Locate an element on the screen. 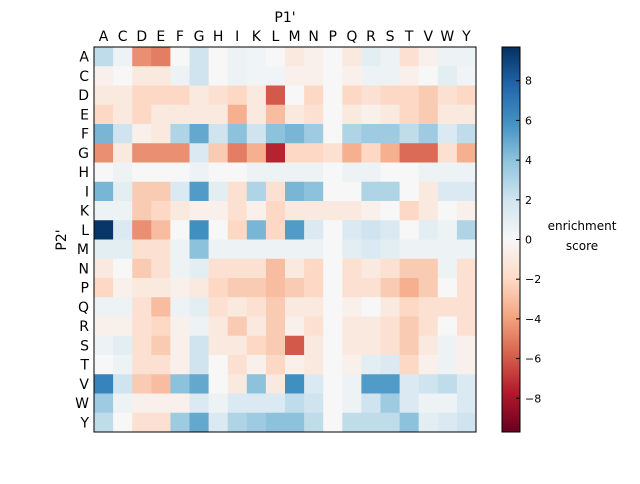 This screenshot has width=640, height=484. heatmap-cell-S-A is located at coordinates (104, 345).